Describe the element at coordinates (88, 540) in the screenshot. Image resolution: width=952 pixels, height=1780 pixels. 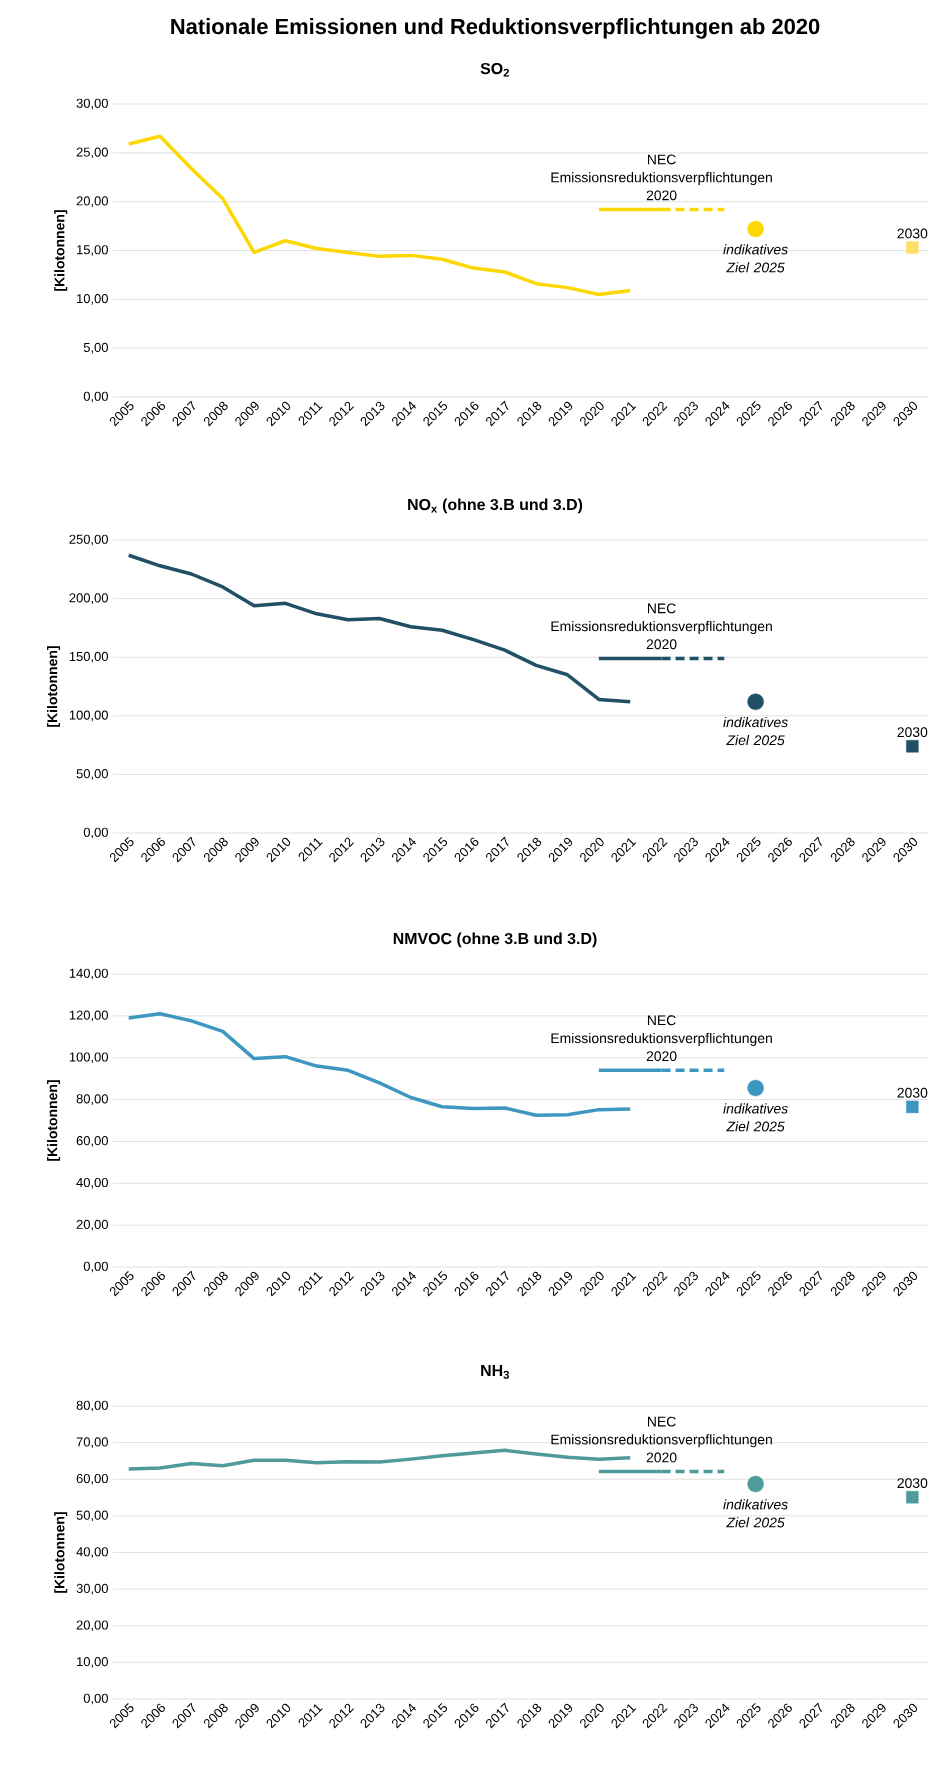
I see `y-tick-label: 250,00` at that location.